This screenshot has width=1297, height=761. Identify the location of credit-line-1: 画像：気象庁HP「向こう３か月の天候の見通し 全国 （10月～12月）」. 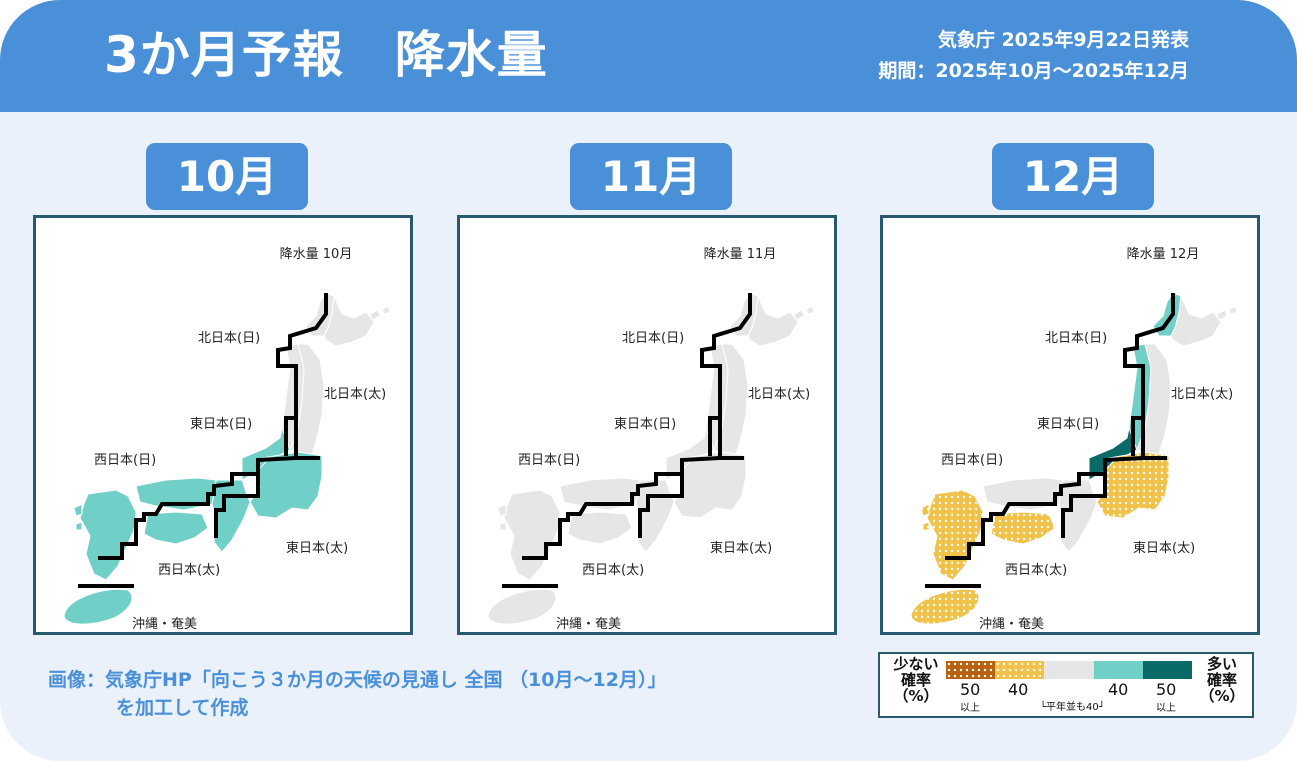
(357, 680).